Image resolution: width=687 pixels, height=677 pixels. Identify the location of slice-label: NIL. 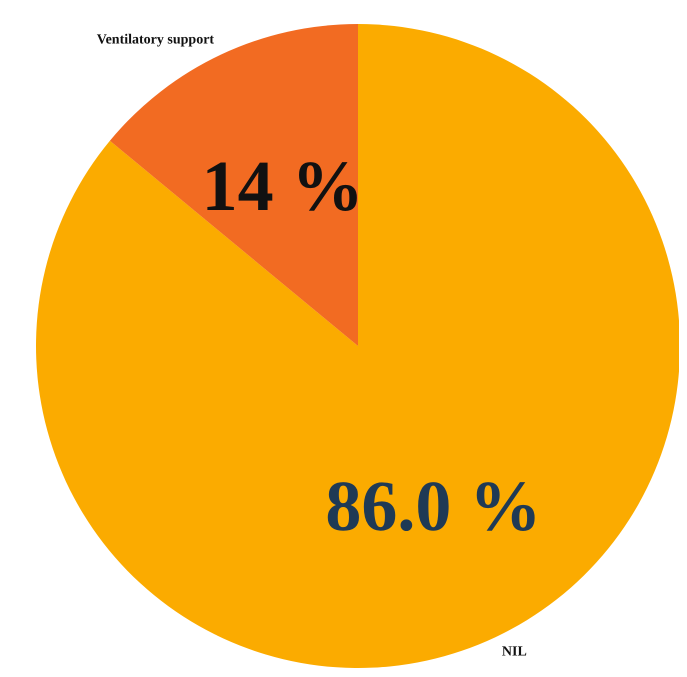
(514, 652).